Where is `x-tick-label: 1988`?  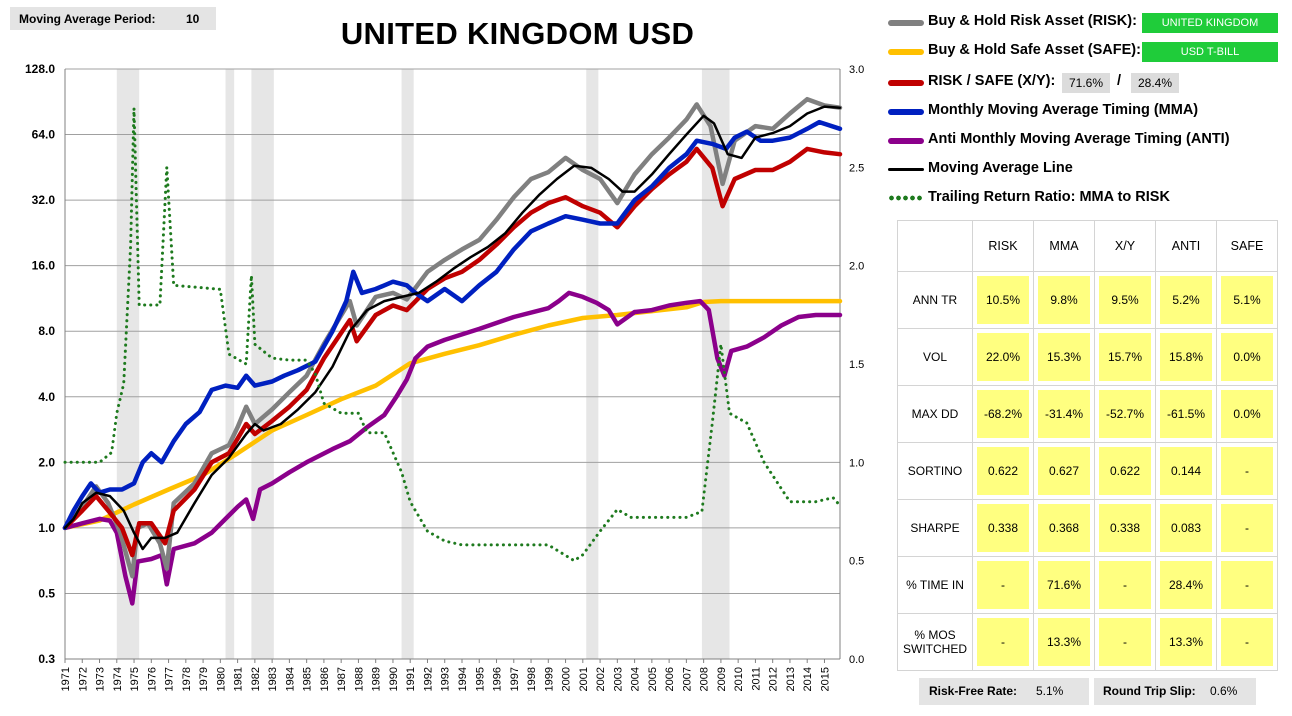
x-tick-label: 1988 is located at coordinates (359, 679).